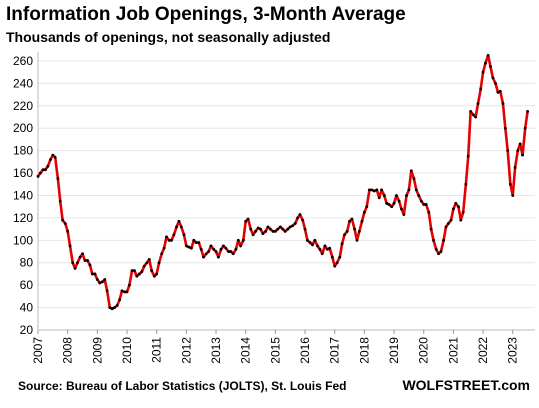 The height and width of the screenshot is (408, 539). Describe the element at coordinates (23, 240) in the screenshot. I see `y-tick-label: 100` at that location.